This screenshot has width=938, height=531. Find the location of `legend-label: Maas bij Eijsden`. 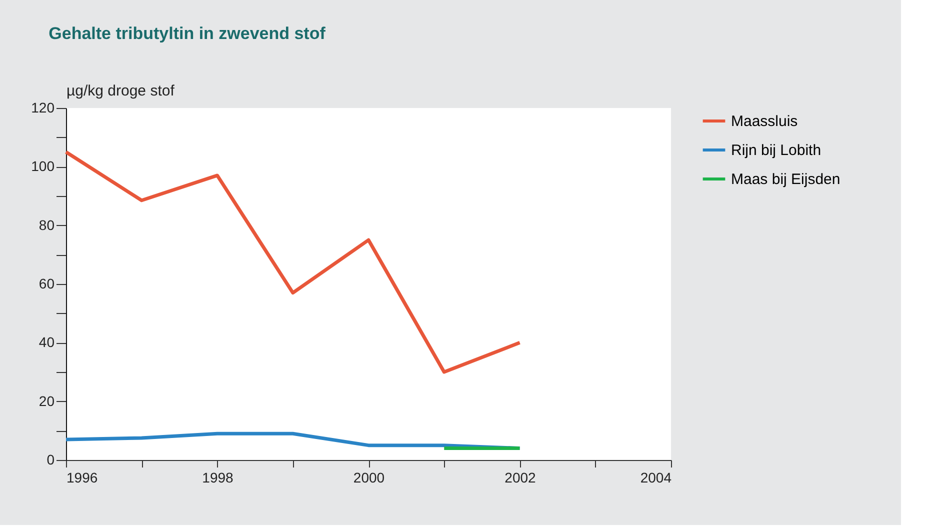

legend-label: Maas bij Eijsden is located at coordinates (785, 179).